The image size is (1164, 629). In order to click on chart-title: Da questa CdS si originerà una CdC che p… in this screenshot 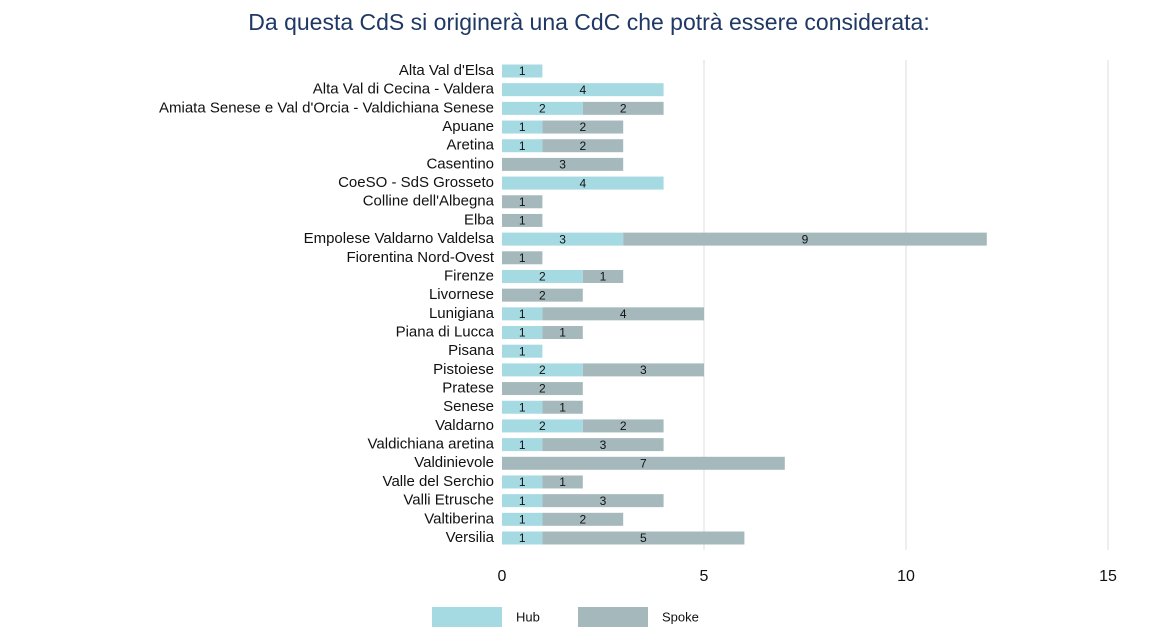, I will do `click(588, 22)`.